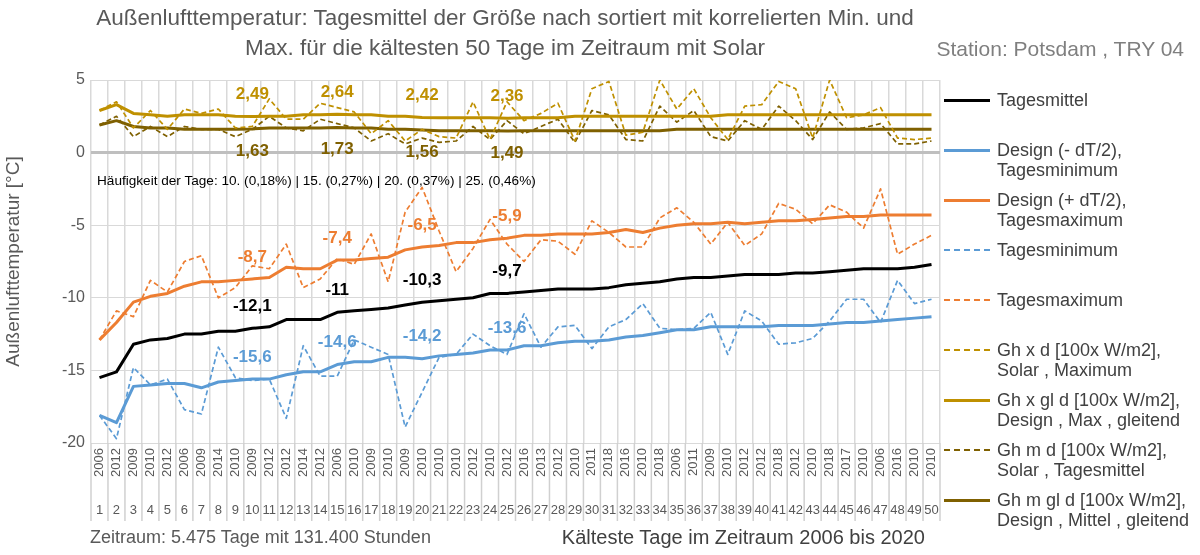 Image resolution: width=1200 pixels, height=555 pixels. What do you see at coordinates (252, 305) in the screenshot?
I see `data-label: -12,1` at bounding box center [252, 305].